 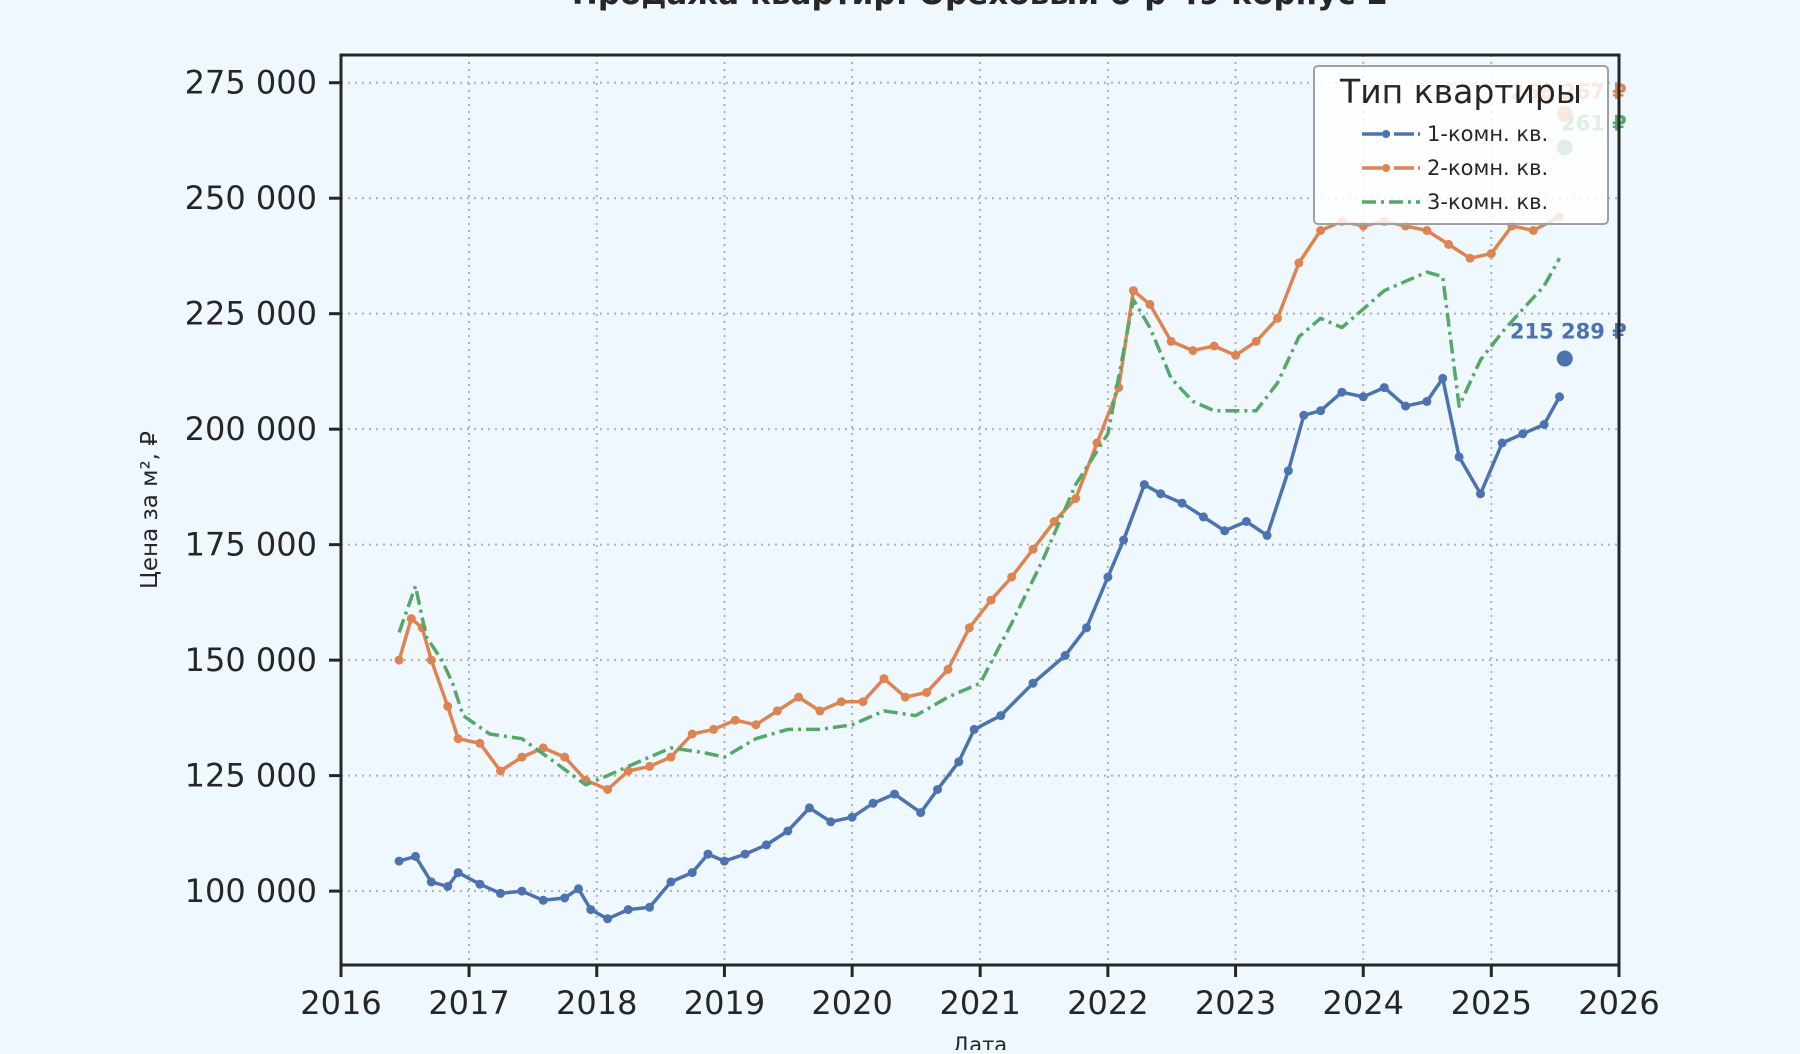 I want to click on y-tick-label: 150 000, so click(x=251, y=660).